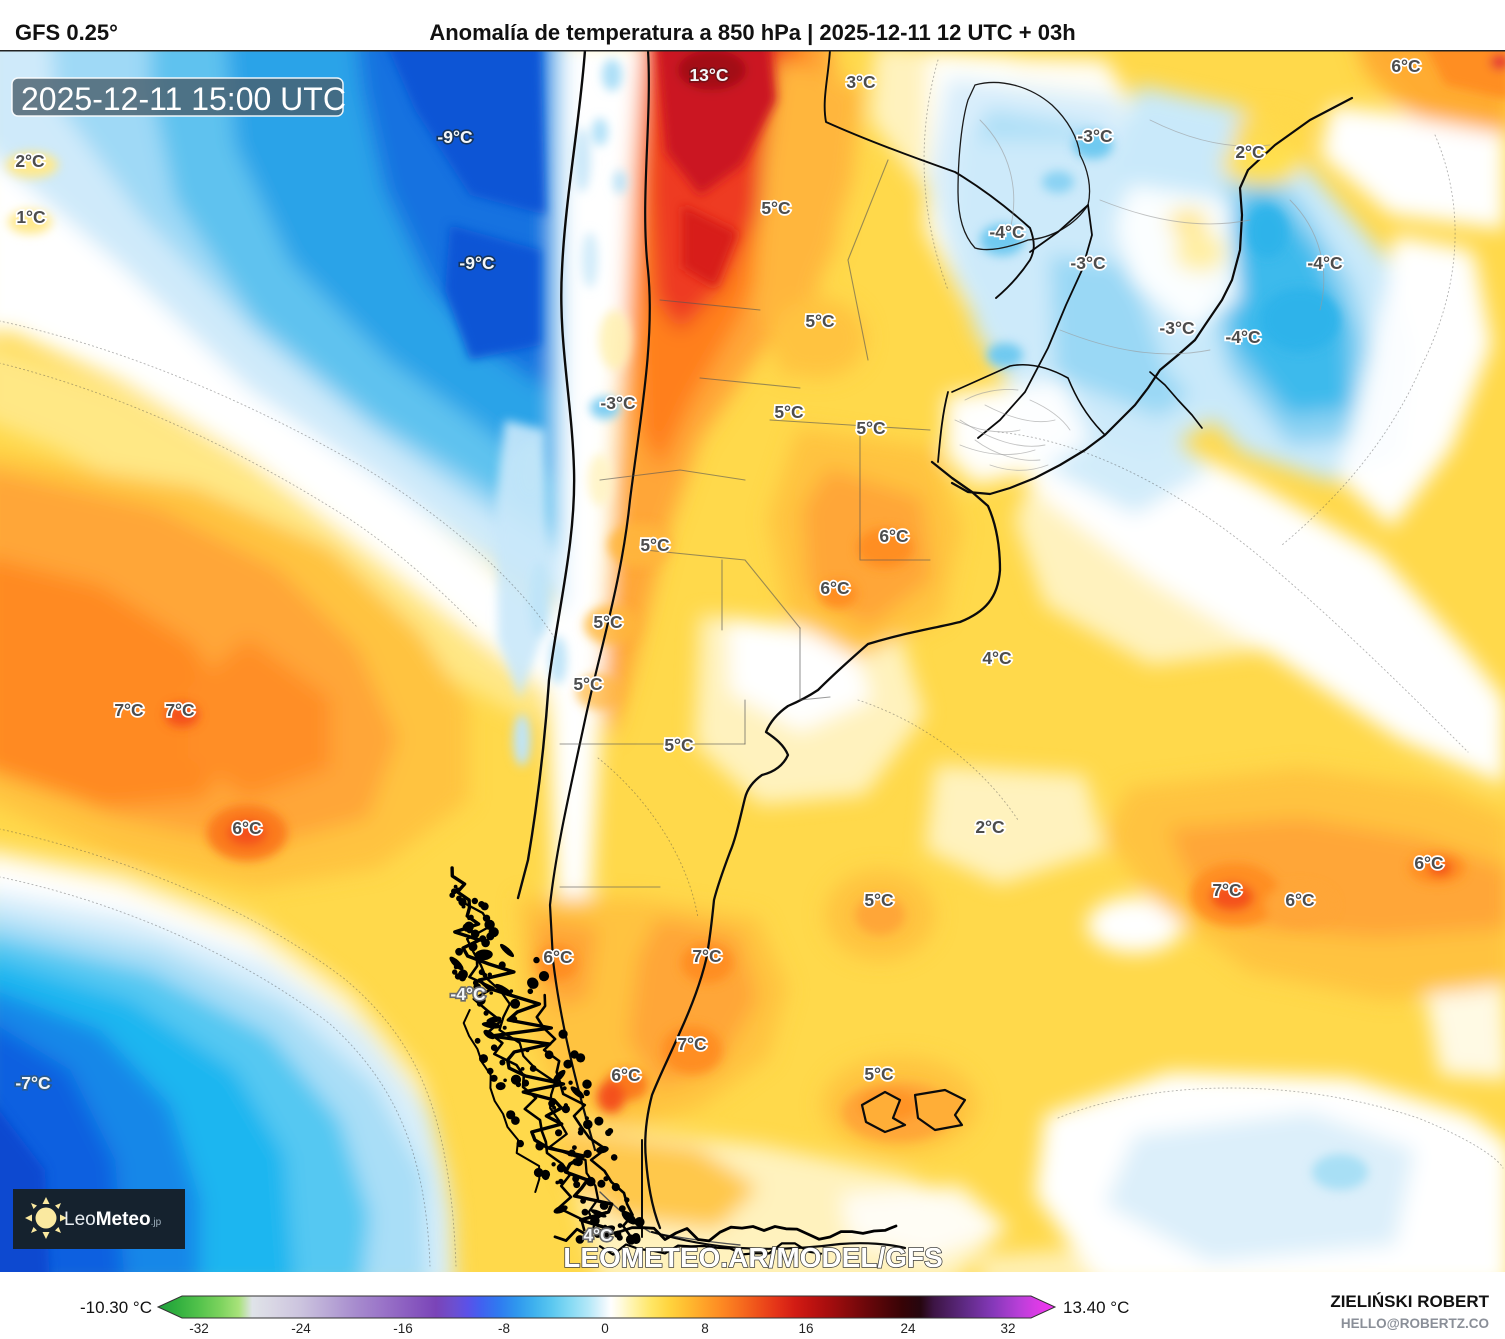 The height and width of the screenshot is (1339, 1505). What do you see at coordinates (113, 1219) in the screenshot?
I see `svg-text: LeoMeteo.jp` at bounding box center [113, 1219].